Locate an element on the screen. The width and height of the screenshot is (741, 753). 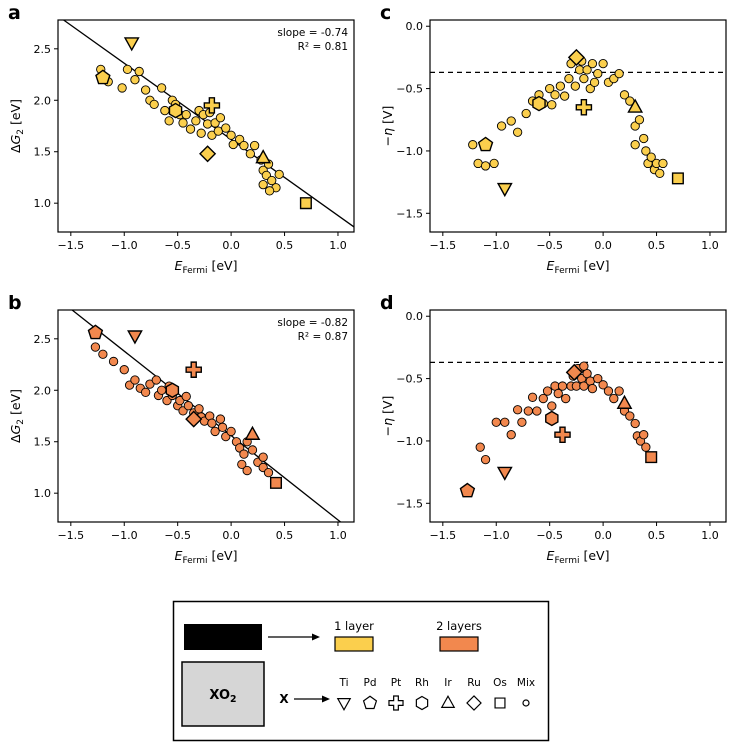
y-tick-label: 2.5 is located at coordinates (43, 49).